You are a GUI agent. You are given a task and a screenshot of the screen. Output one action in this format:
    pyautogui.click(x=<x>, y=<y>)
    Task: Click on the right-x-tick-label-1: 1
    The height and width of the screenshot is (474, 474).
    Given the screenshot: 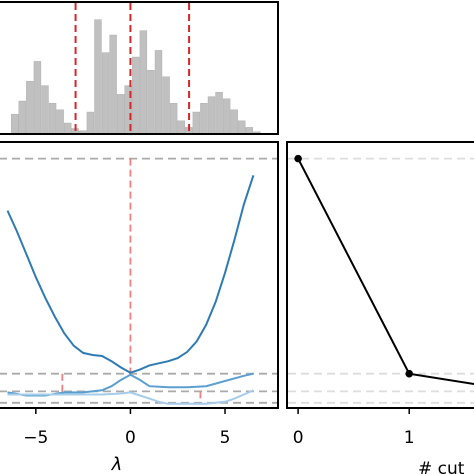 What is the action you would take?
    pyautogui.click(x=409, y=438)
    